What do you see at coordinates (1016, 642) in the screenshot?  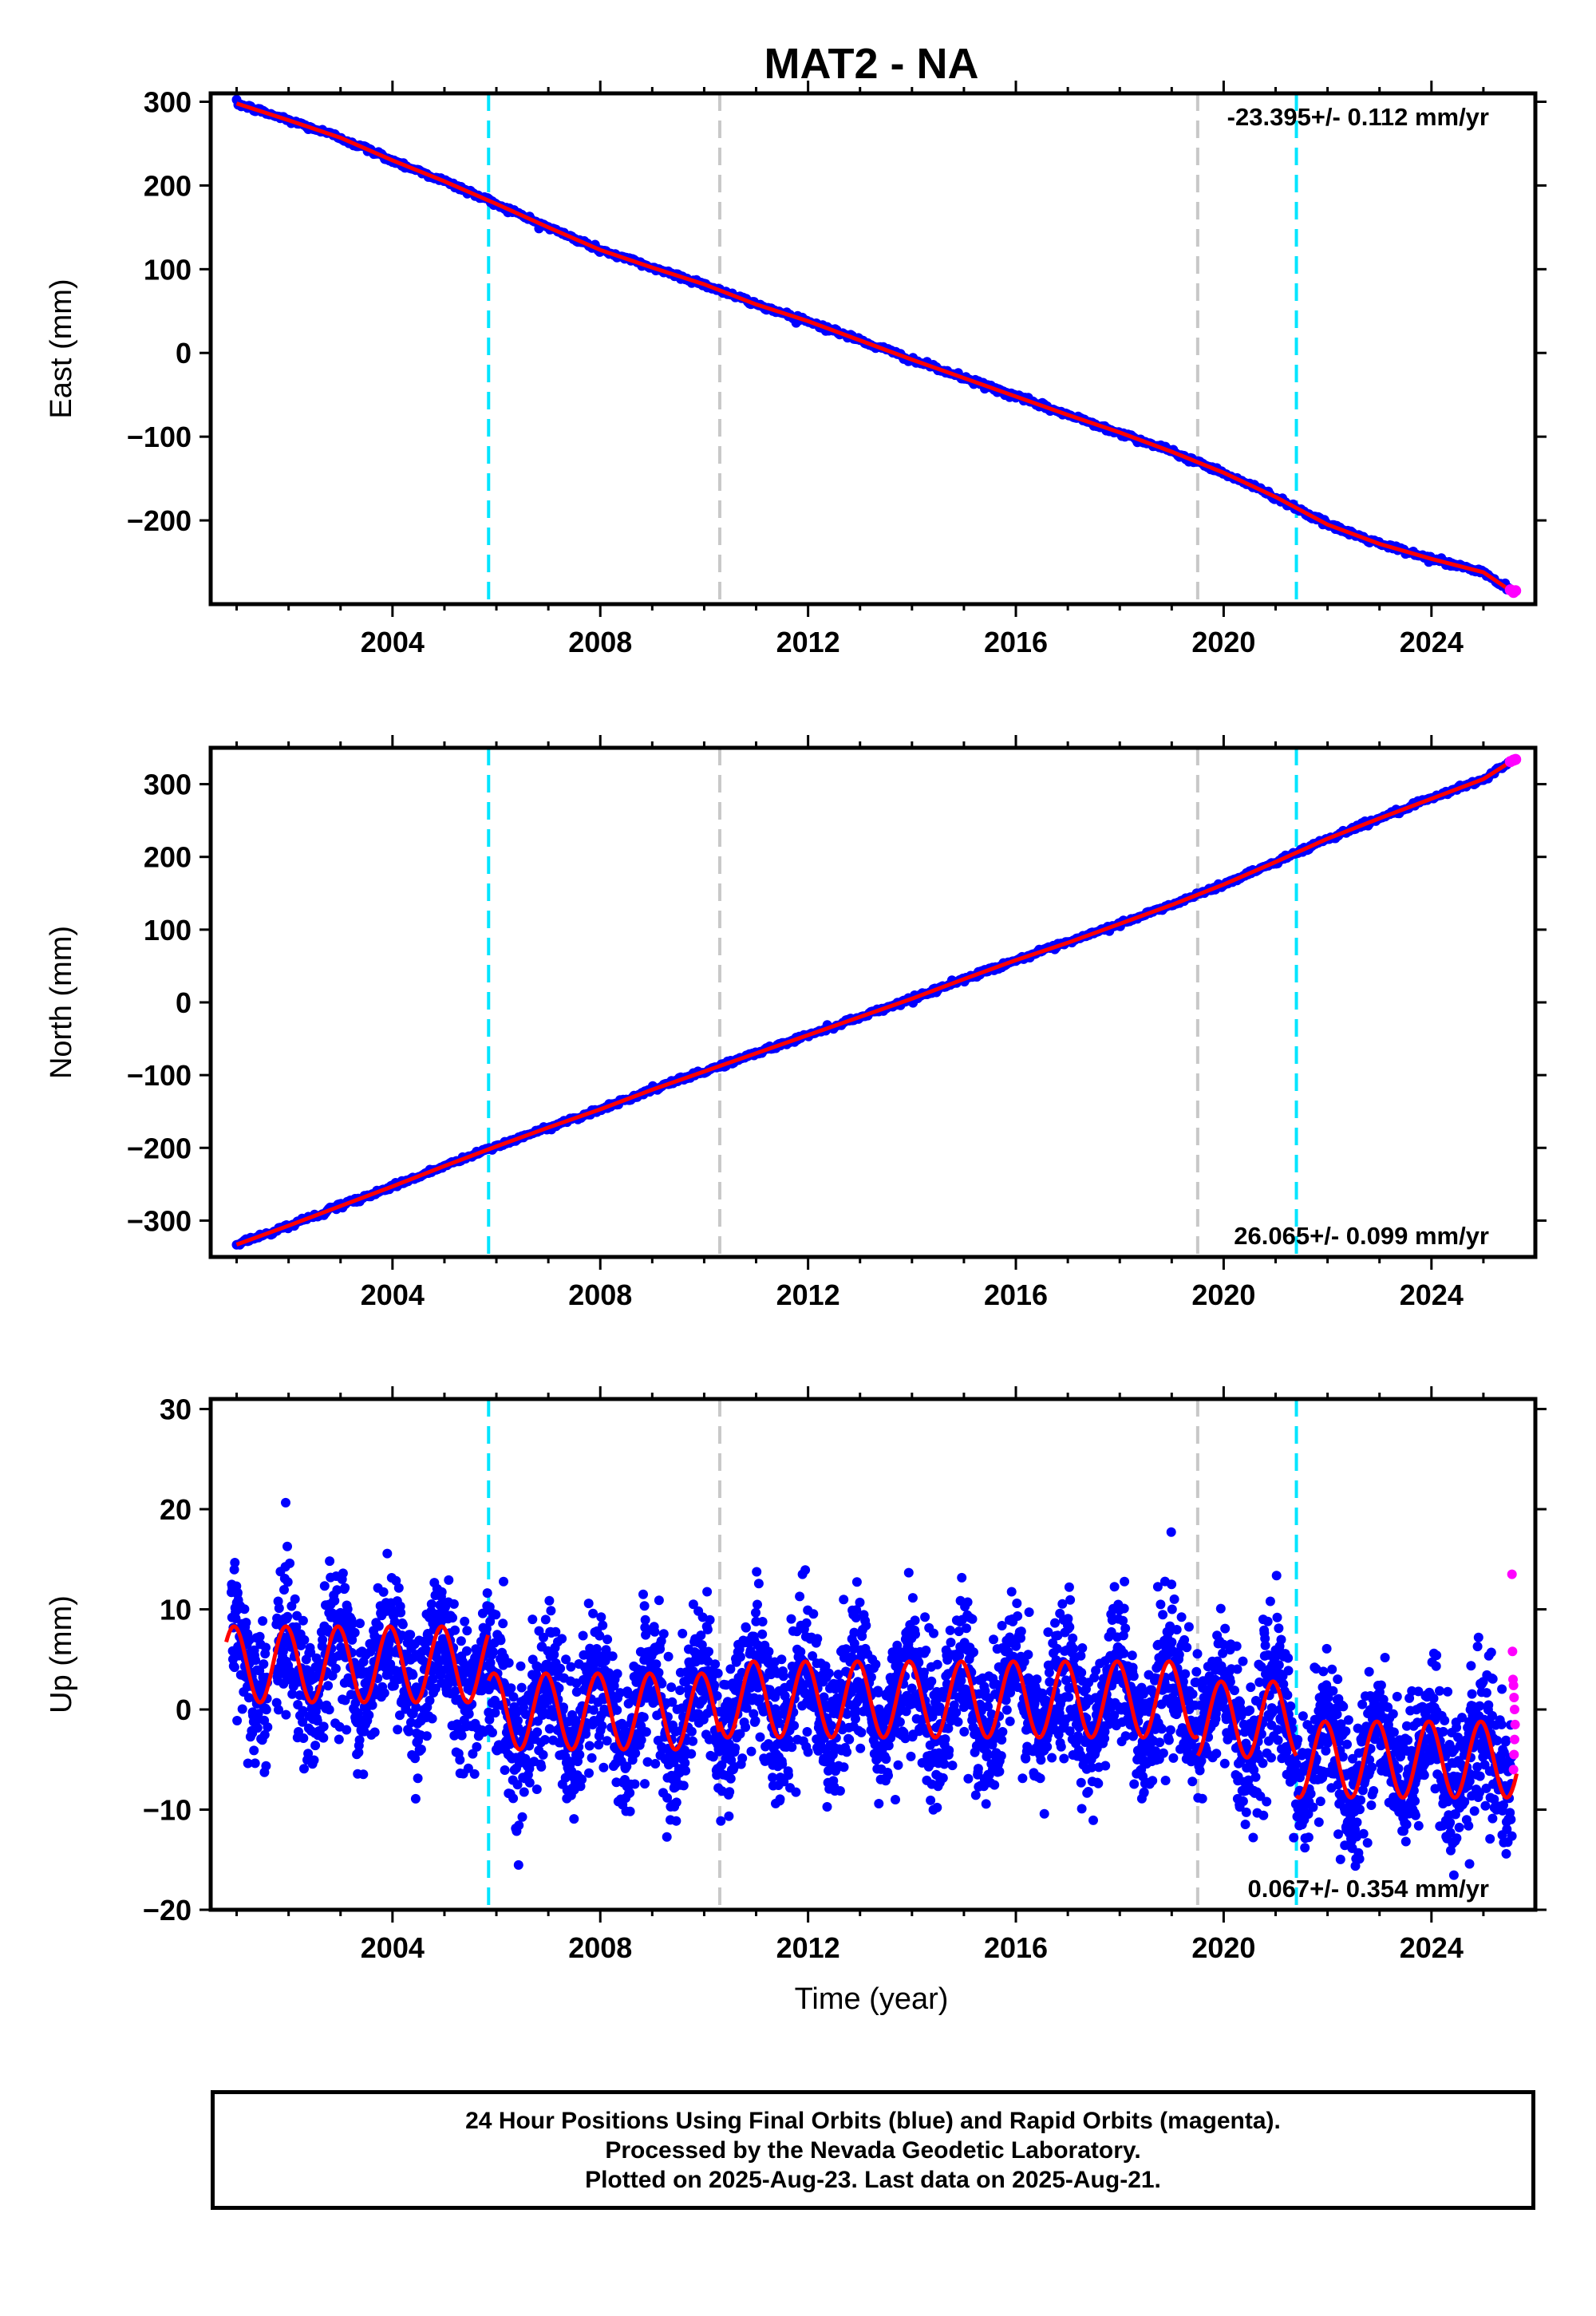 I see `x-tick-label: 2016` at bounding box center [1016, 642].